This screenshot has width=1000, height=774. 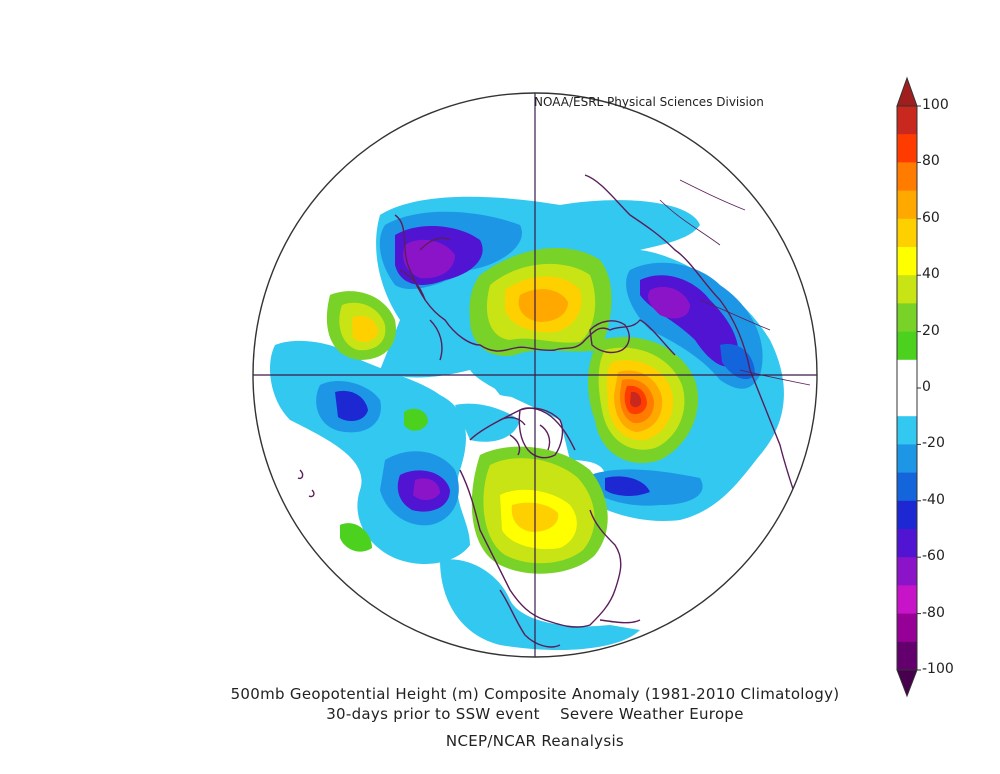 I want to click on coastline-scandinavia, so click(x=609, y=337).